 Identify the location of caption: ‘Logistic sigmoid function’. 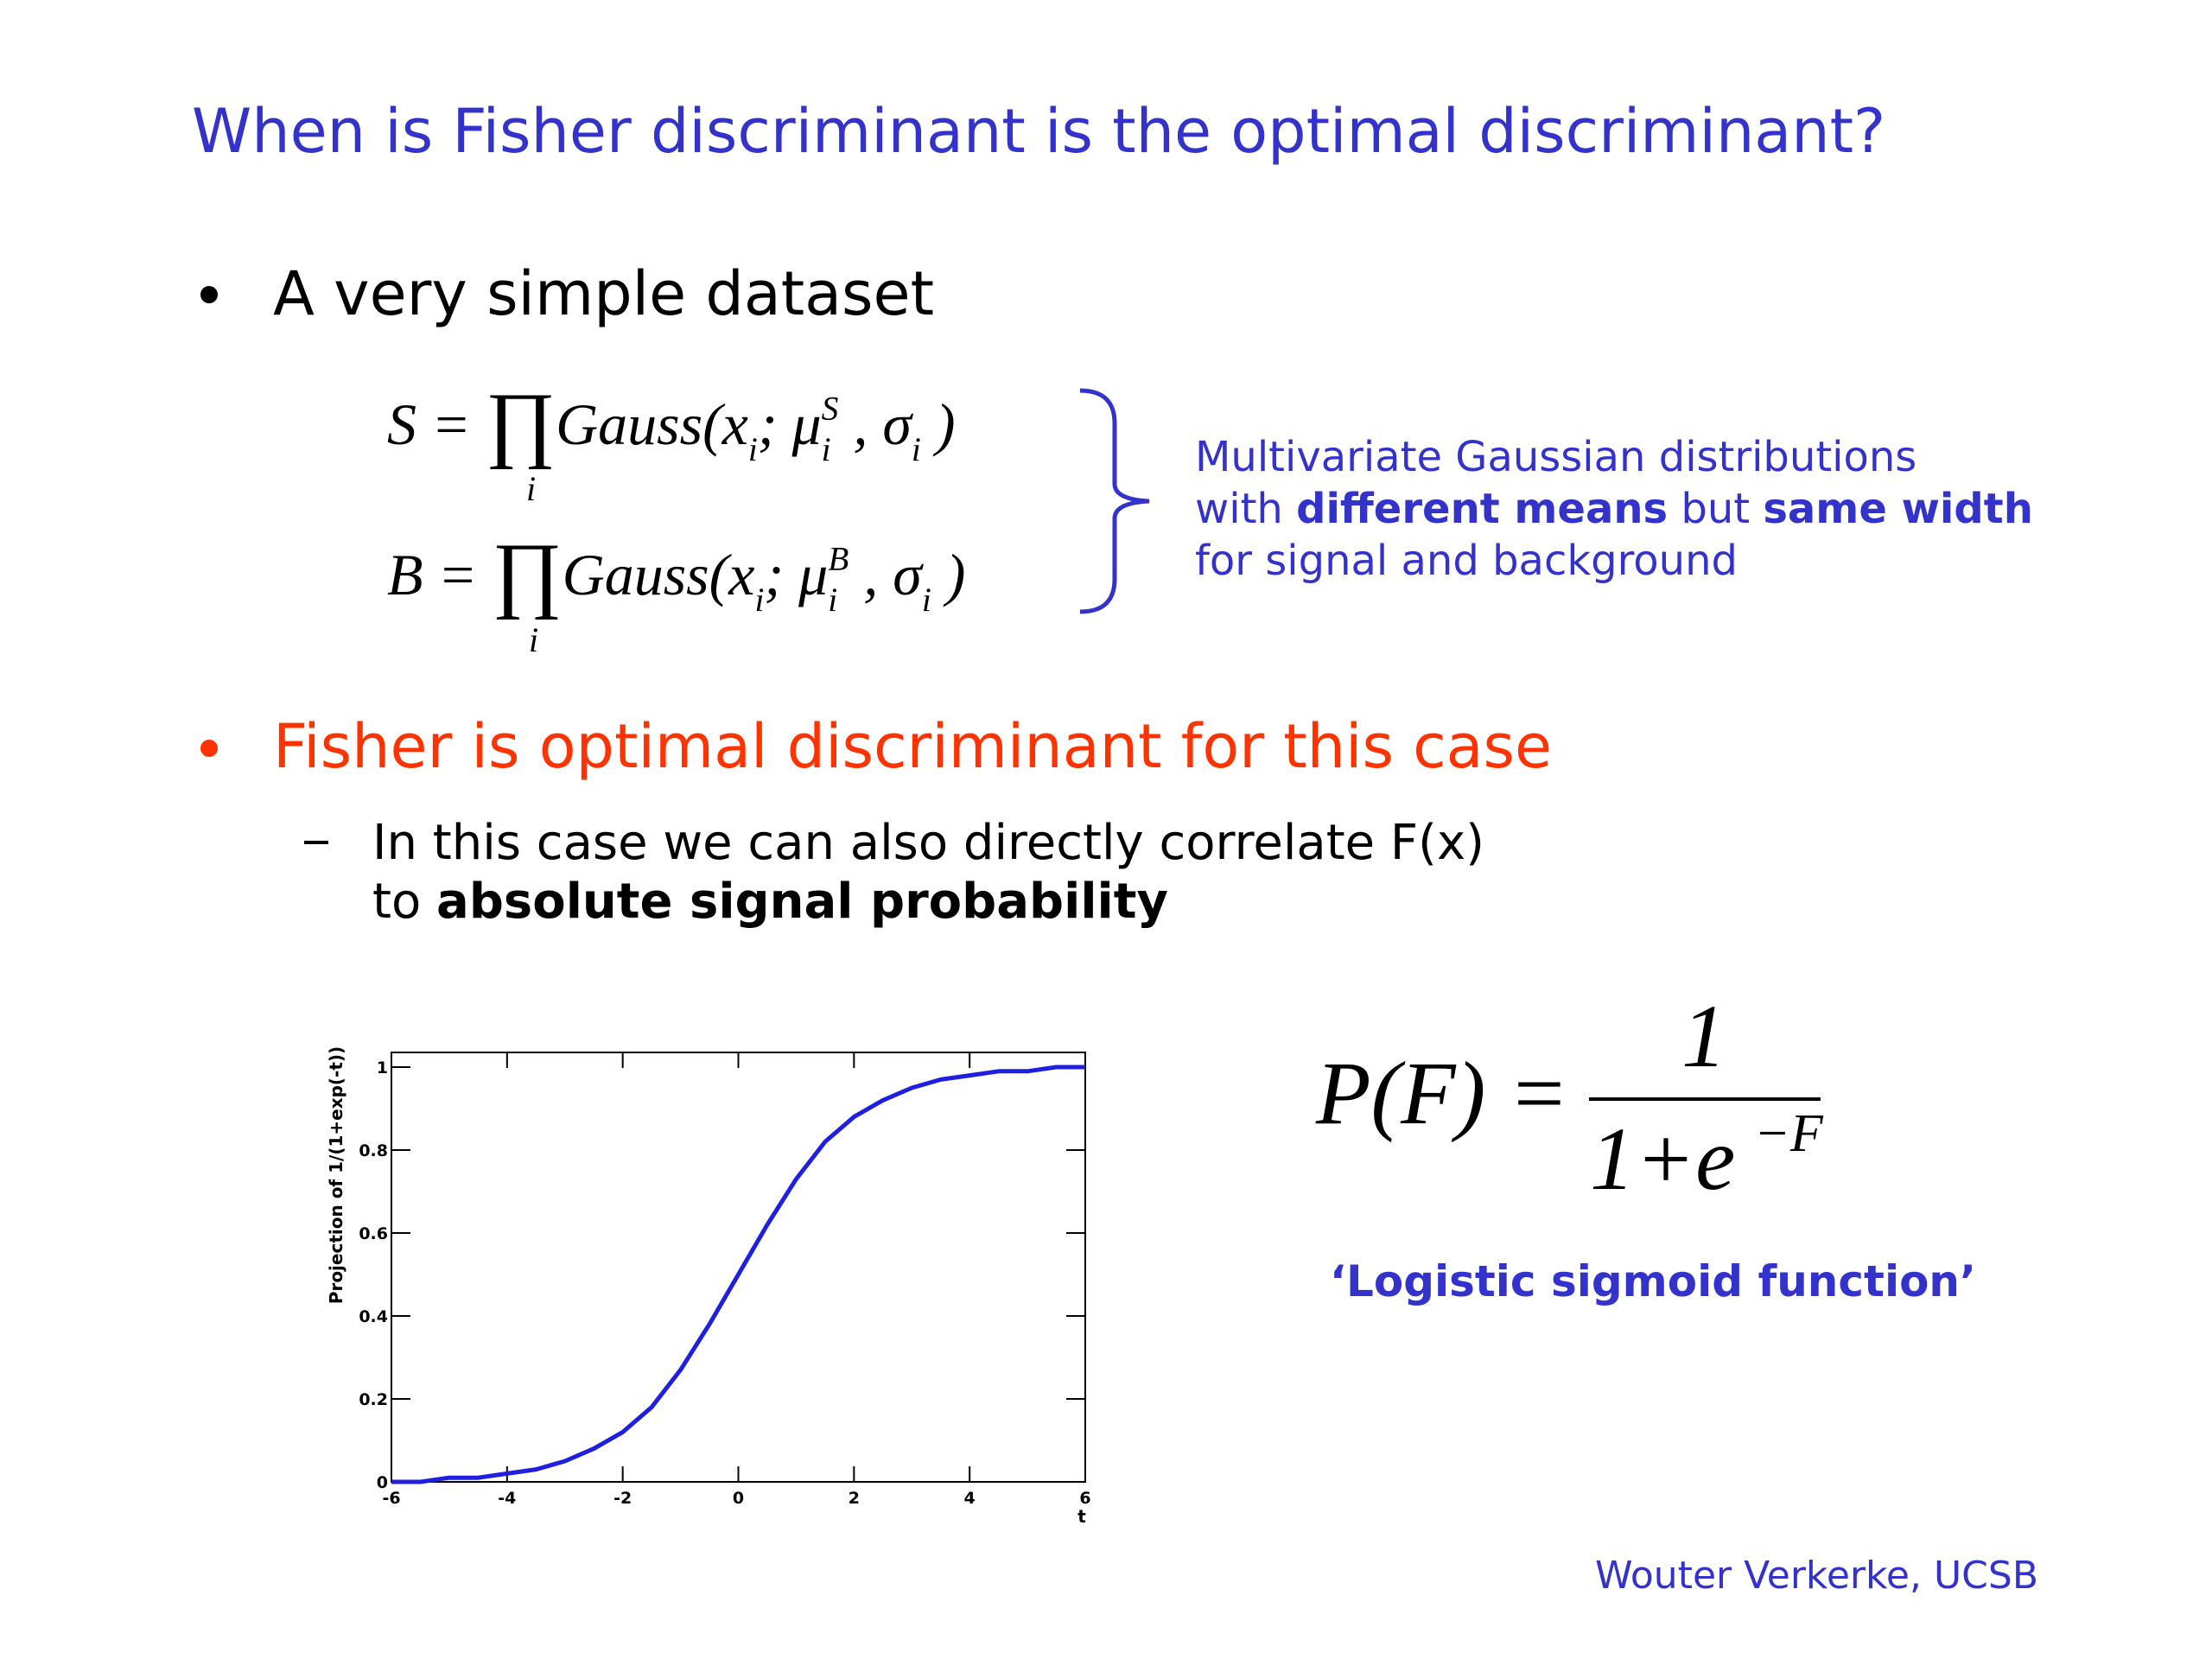
(1653, 1281).